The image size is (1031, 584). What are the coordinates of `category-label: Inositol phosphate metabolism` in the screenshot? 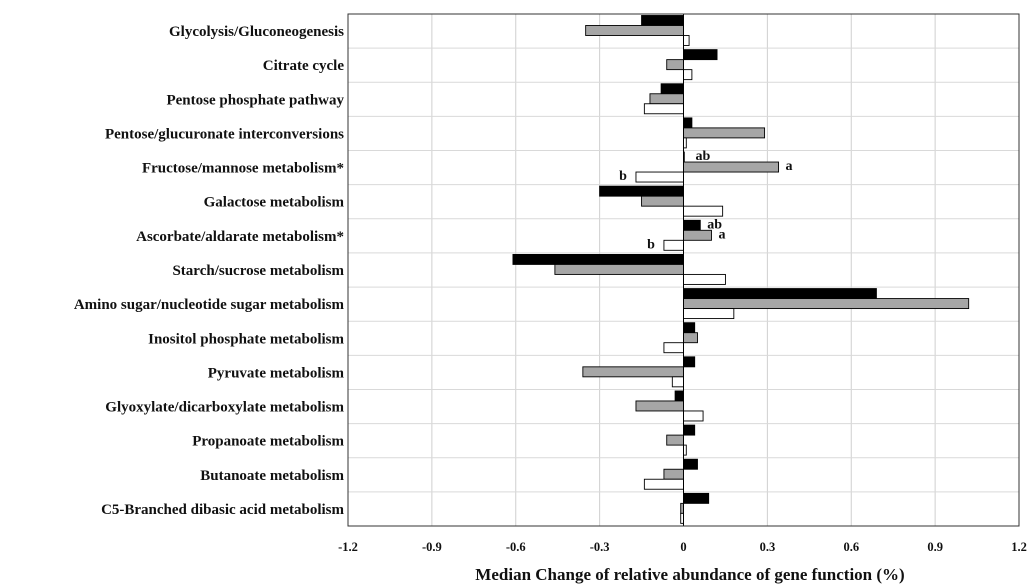 It's located at (246, 339).